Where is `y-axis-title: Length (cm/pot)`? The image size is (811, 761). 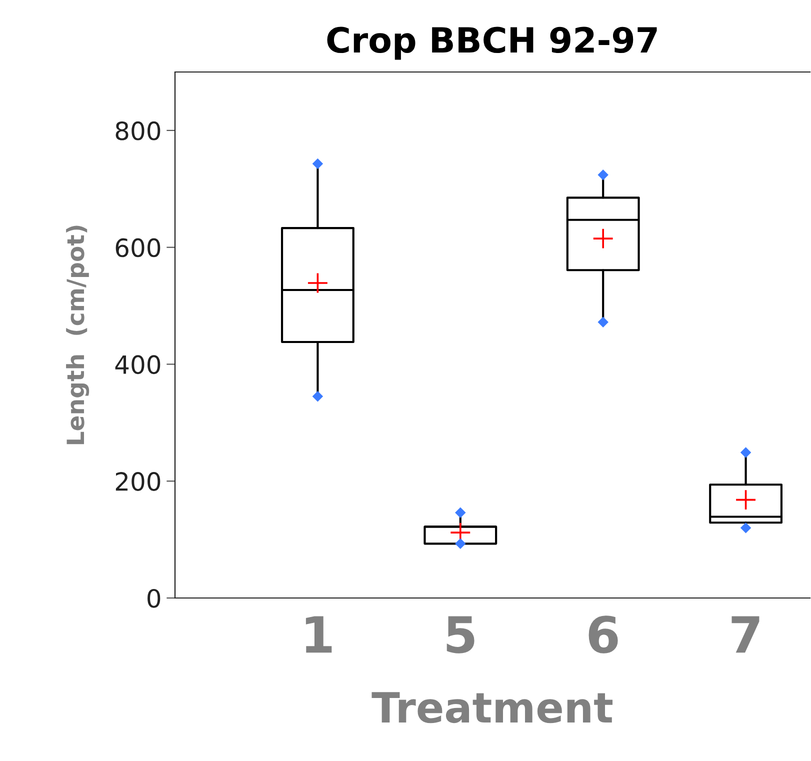 y-axis-title: Length (cm/pot) is located at coordinates (78, 335).